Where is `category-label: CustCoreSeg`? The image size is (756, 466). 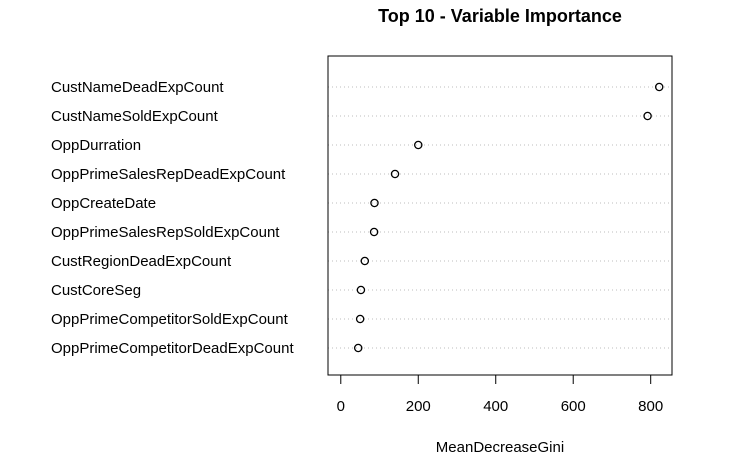 category-label: CustCoreSeg is located at coordinates (96, 290).